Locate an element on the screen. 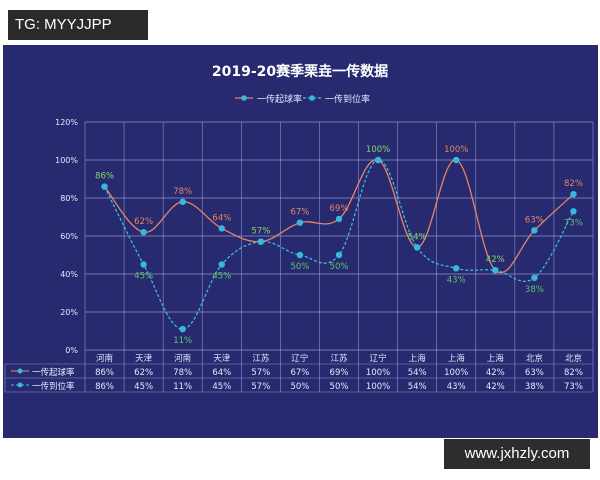 This screenshot has width=600, height=480. table-cell: 78% is located at coordinates (182, 373).